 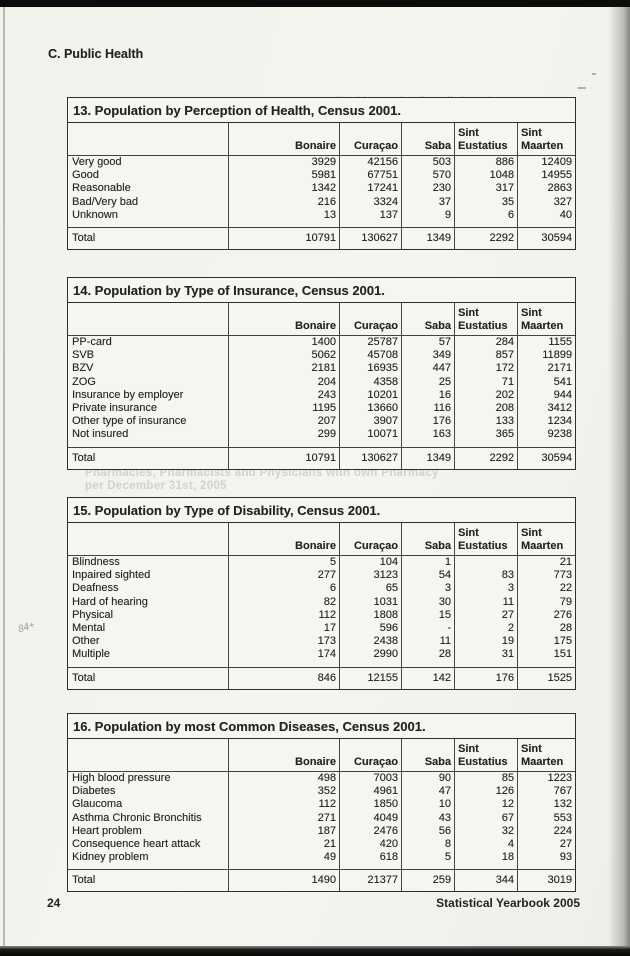 I want to click on value-cell: 11899, so click(x=546, y=356).